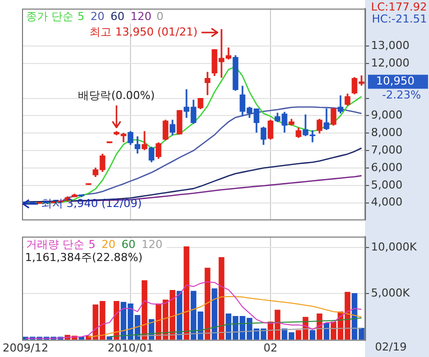 This screenshot has width=429, height=357. What do you see at coordinates (390, 45) in the screenshot?
I see `y-tick-label: 13,000` at bounding box center [390, 45].